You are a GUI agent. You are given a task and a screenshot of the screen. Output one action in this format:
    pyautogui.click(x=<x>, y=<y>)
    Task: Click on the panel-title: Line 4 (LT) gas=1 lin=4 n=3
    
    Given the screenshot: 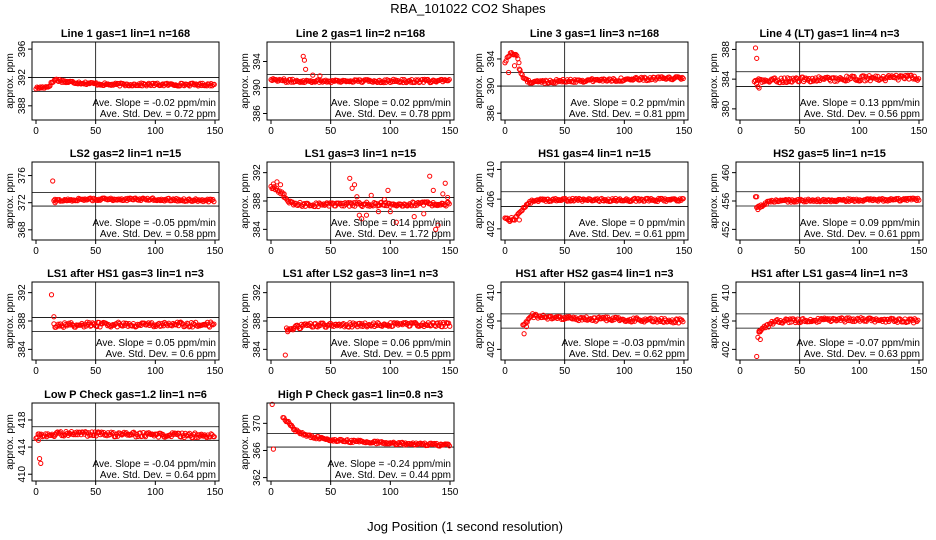 What is the action you would take?
    pyautogui.click(x=829, y=34)
    